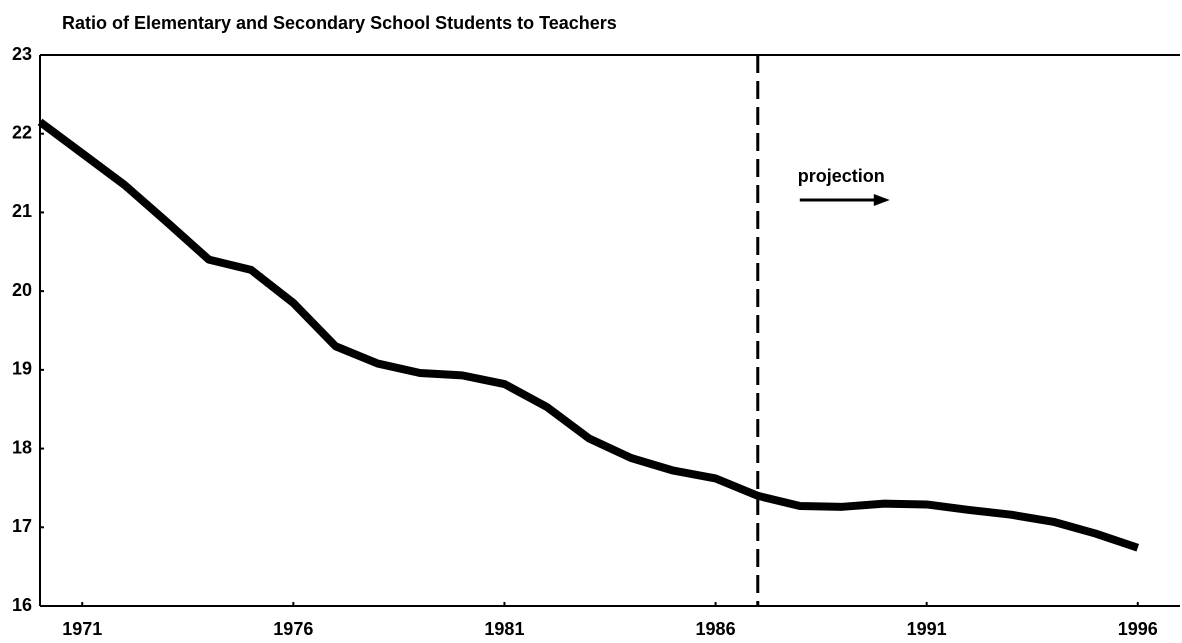  Describe the element at coordinates (22, 447) in the screenshot. I see `y-tick-label: 18` at that location.